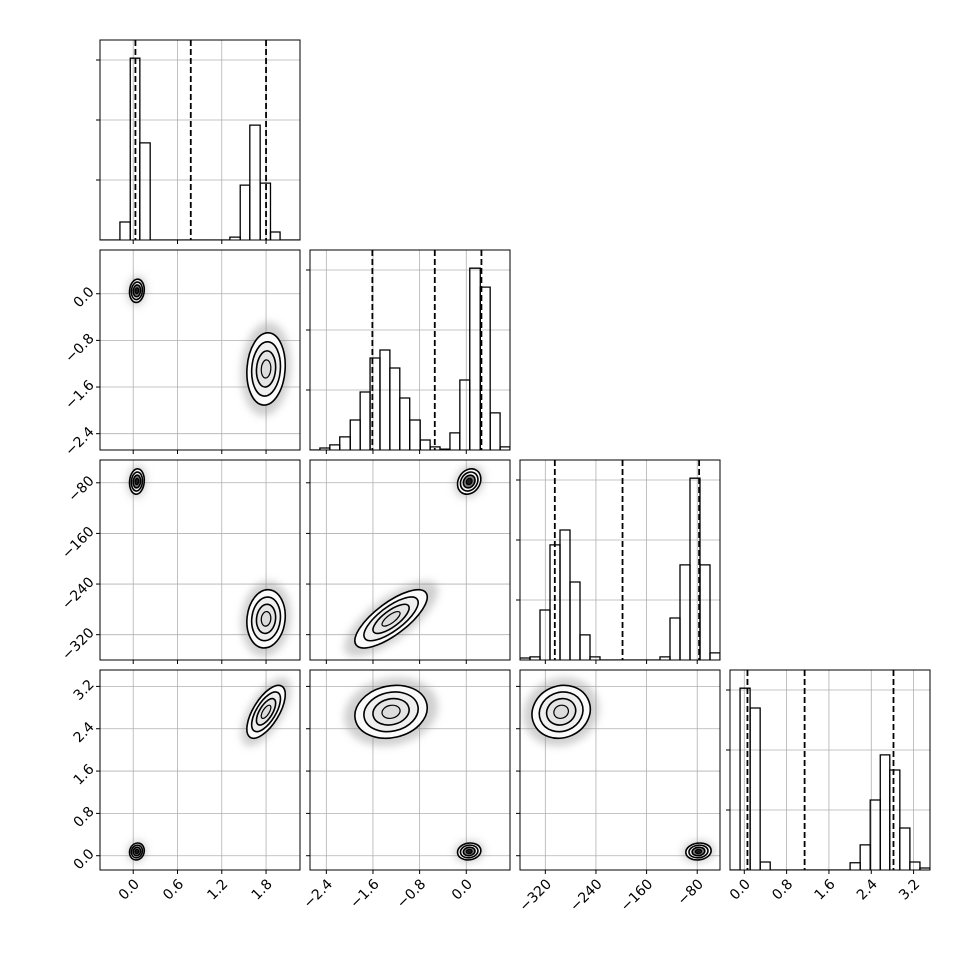 The height and width of the screenshot is (970, 970). Describe the element at coordinates (867, 889) in the screenshot. I see `x-tick-label: 2.4` at that location.